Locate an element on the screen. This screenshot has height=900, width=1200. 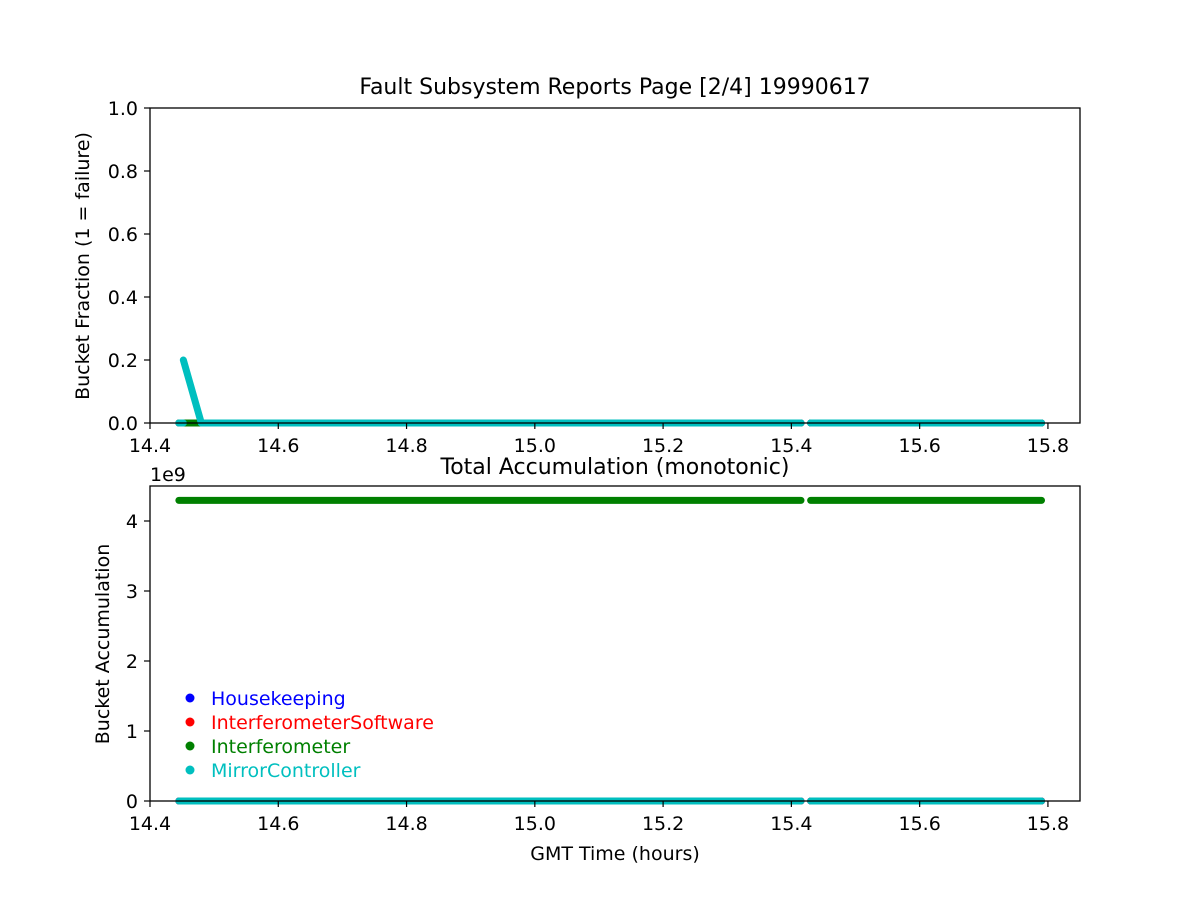
accumulation-title: Total Accumulation (monotonic) is located at coordinates (615, 467).